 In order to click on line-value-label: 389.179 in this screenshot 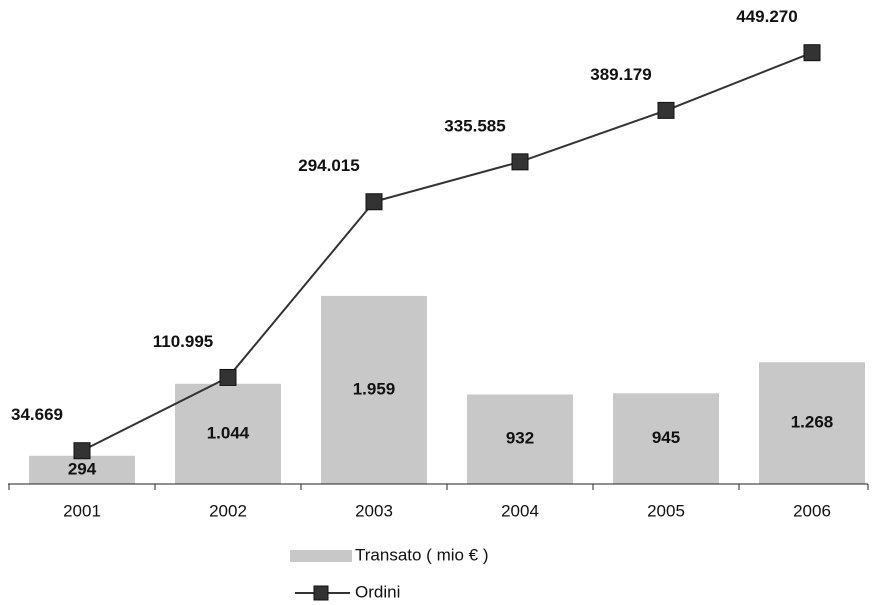, I will do `click(620, 74)`.